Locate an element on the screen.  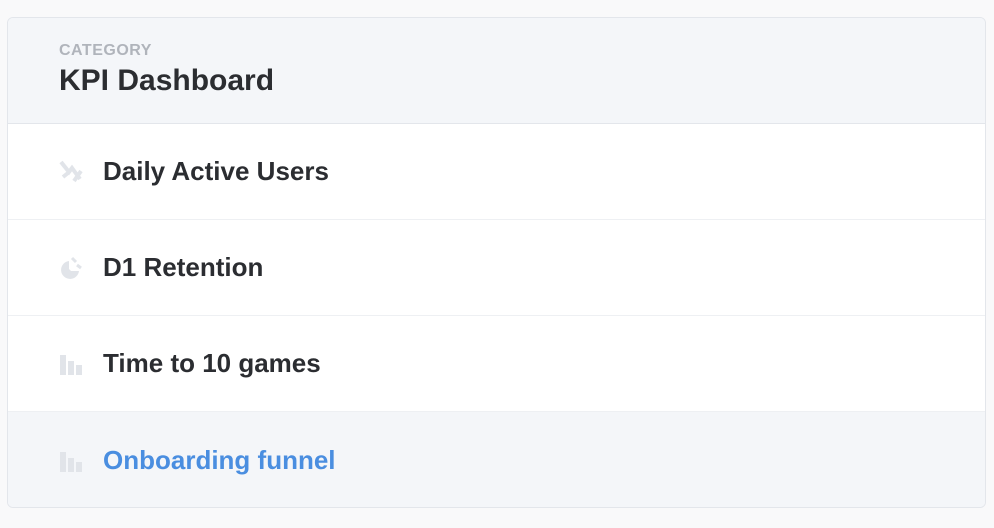
item-label: Time to 10 games is located at coordinates (212, 363).